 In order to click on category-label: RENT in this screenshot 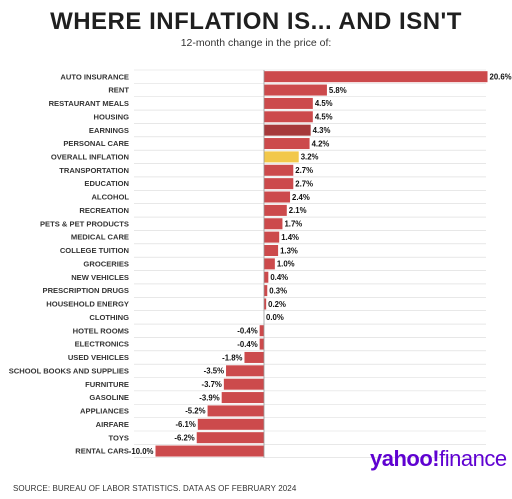, I will do `click(118, 90)`.